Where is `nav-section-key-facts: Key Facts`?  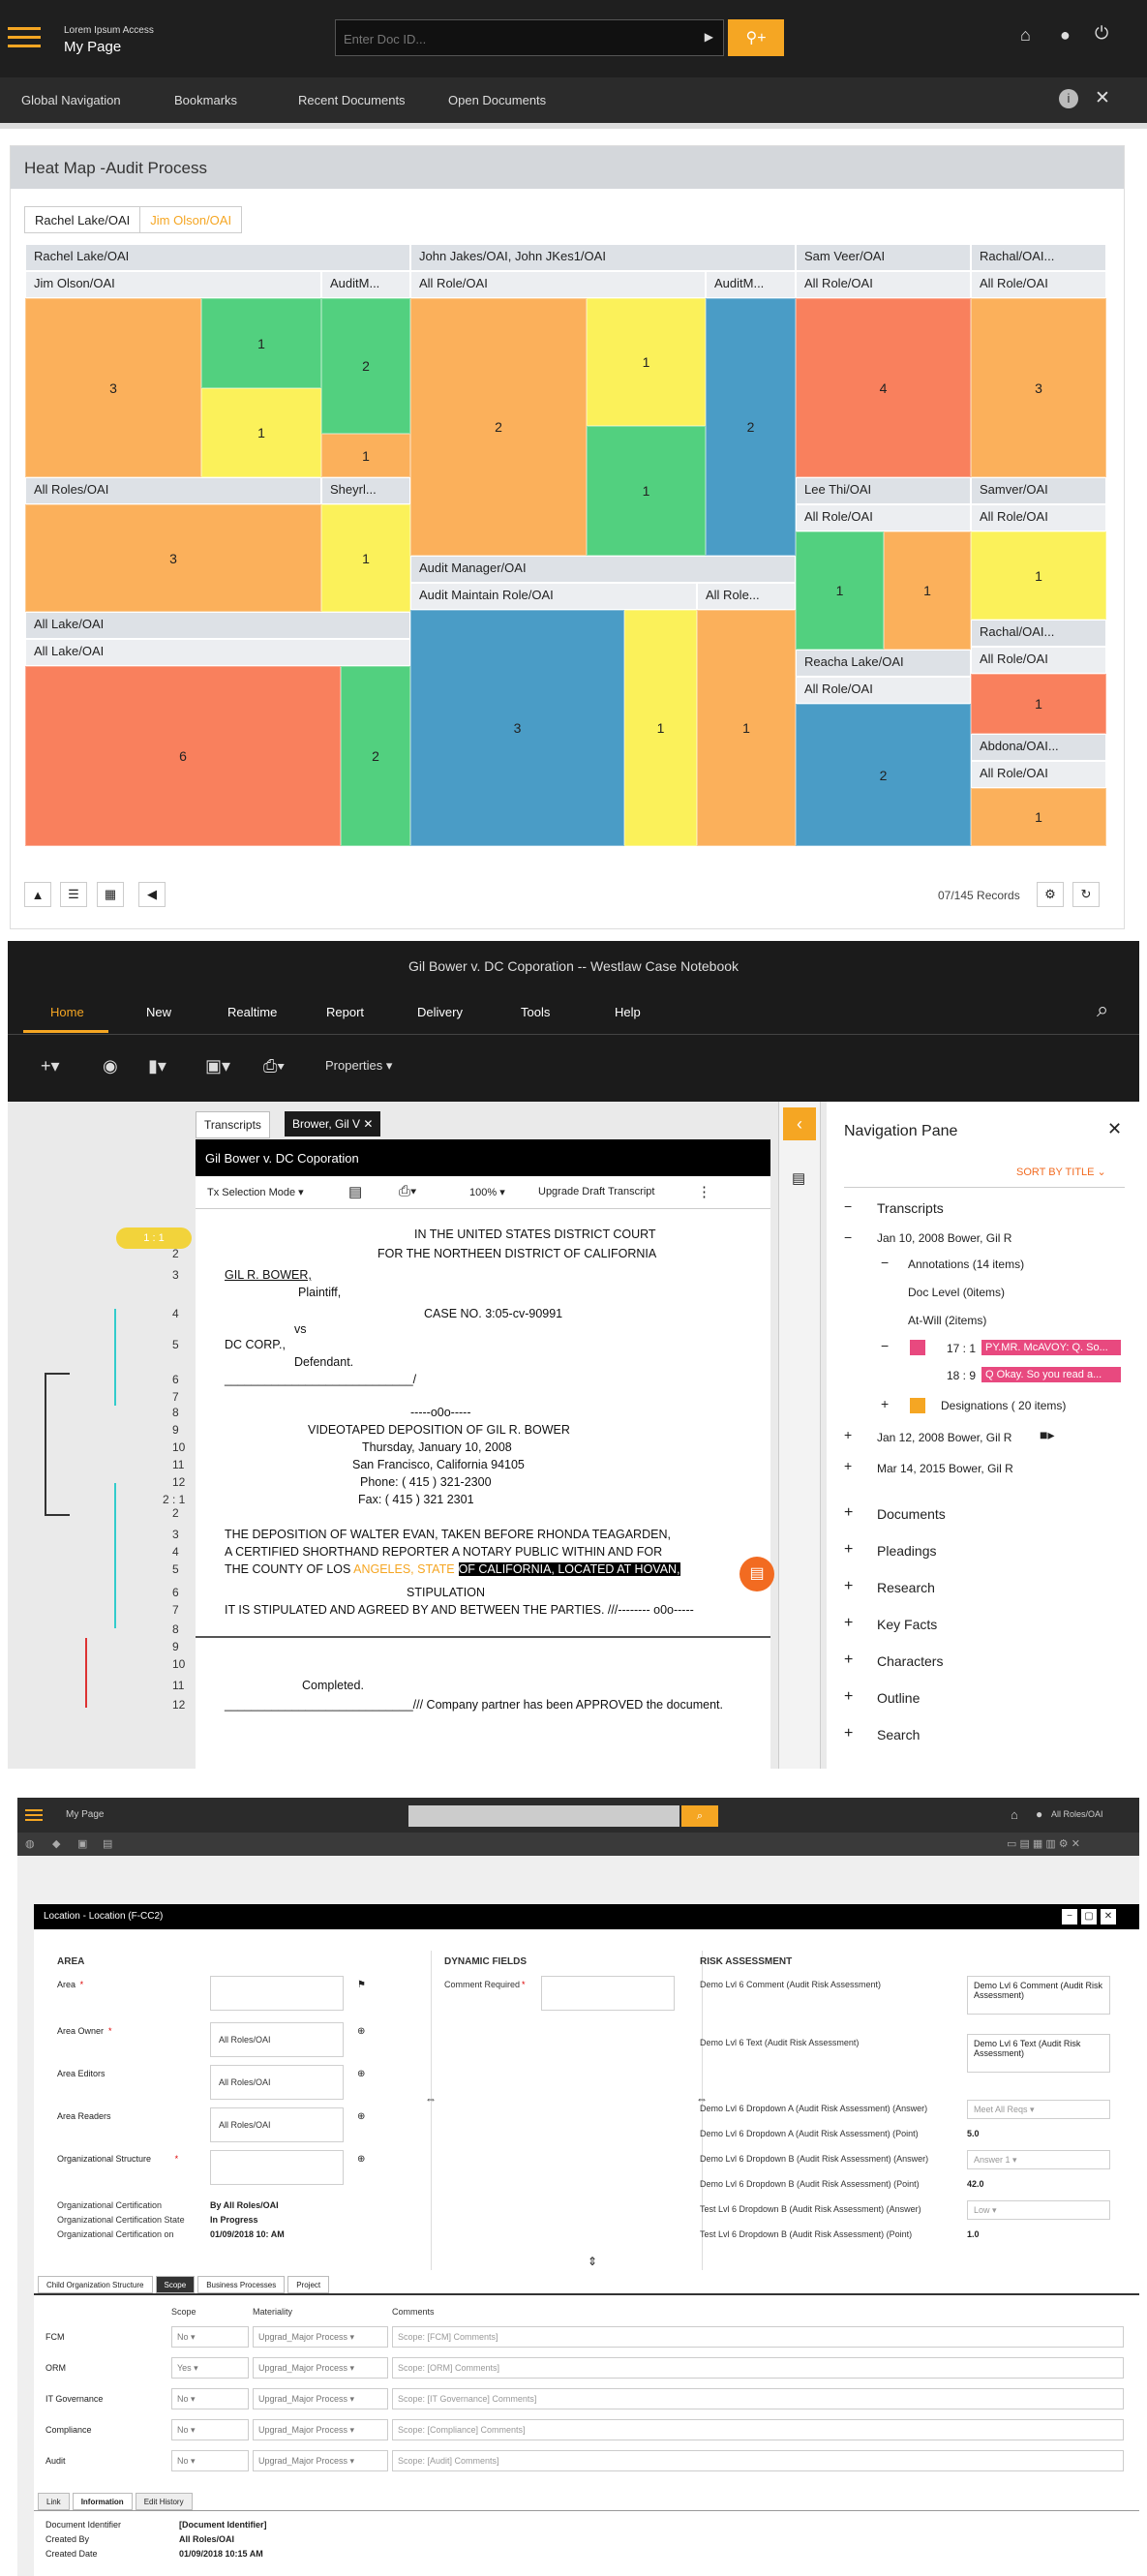 nav-section-key-facts: Key Facts is located at coordinates (907, 1624).